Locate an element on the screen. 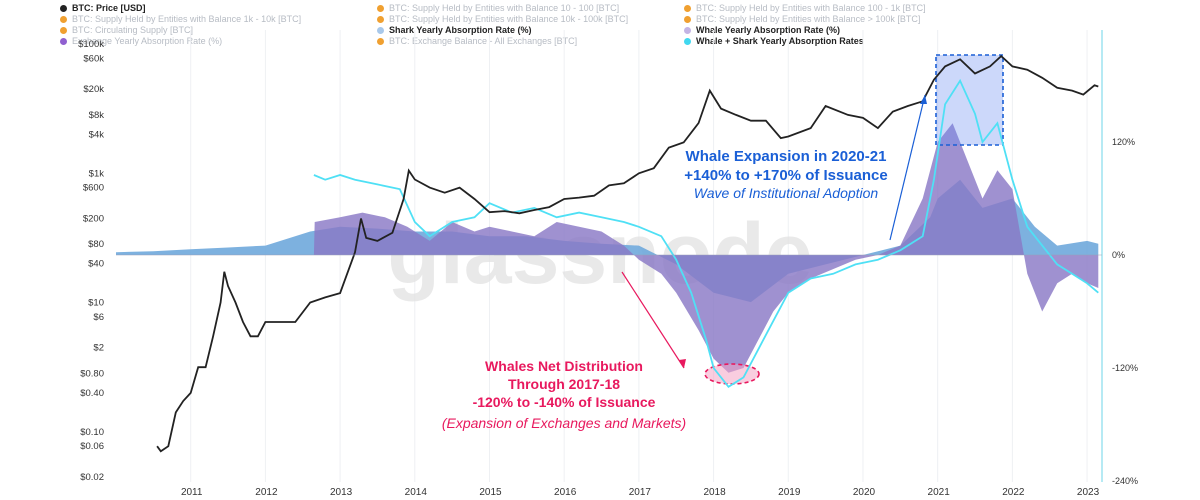  x-tick-label: 2012 is located at coordinates (266, 492).